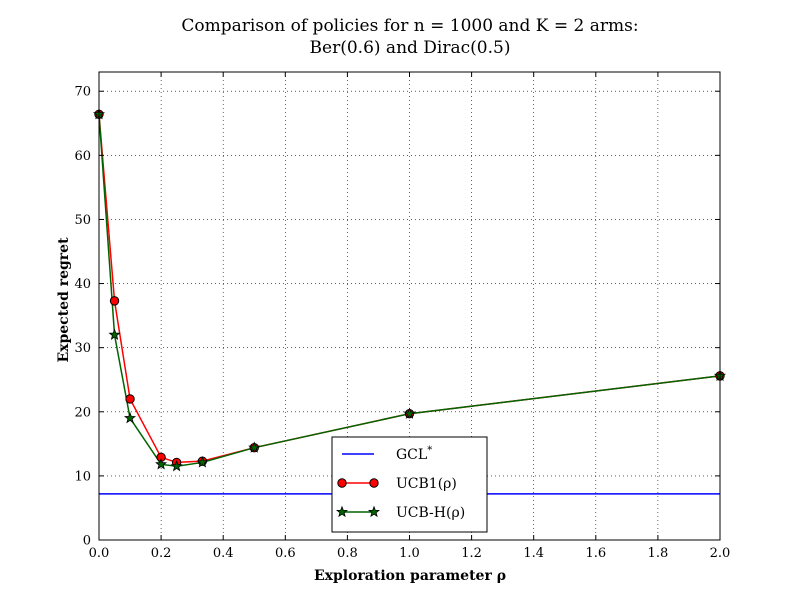 The image size is (800, 600). What do you see at coordinates (99, 553) in the screenshot?
I see `x-tick-label: 0.0` at bounding box center [99, 553].